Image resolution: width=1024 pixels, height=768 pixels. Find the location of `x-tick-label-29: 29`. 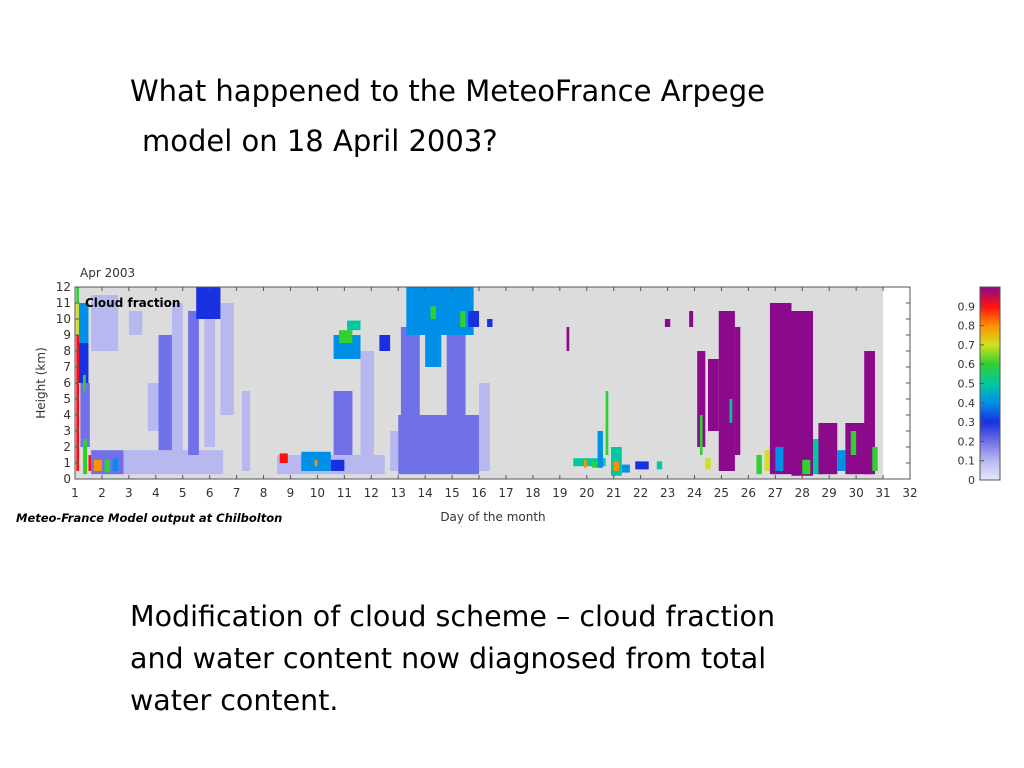

x-tick-label-29: 29 is located at coordinates (829, 493).